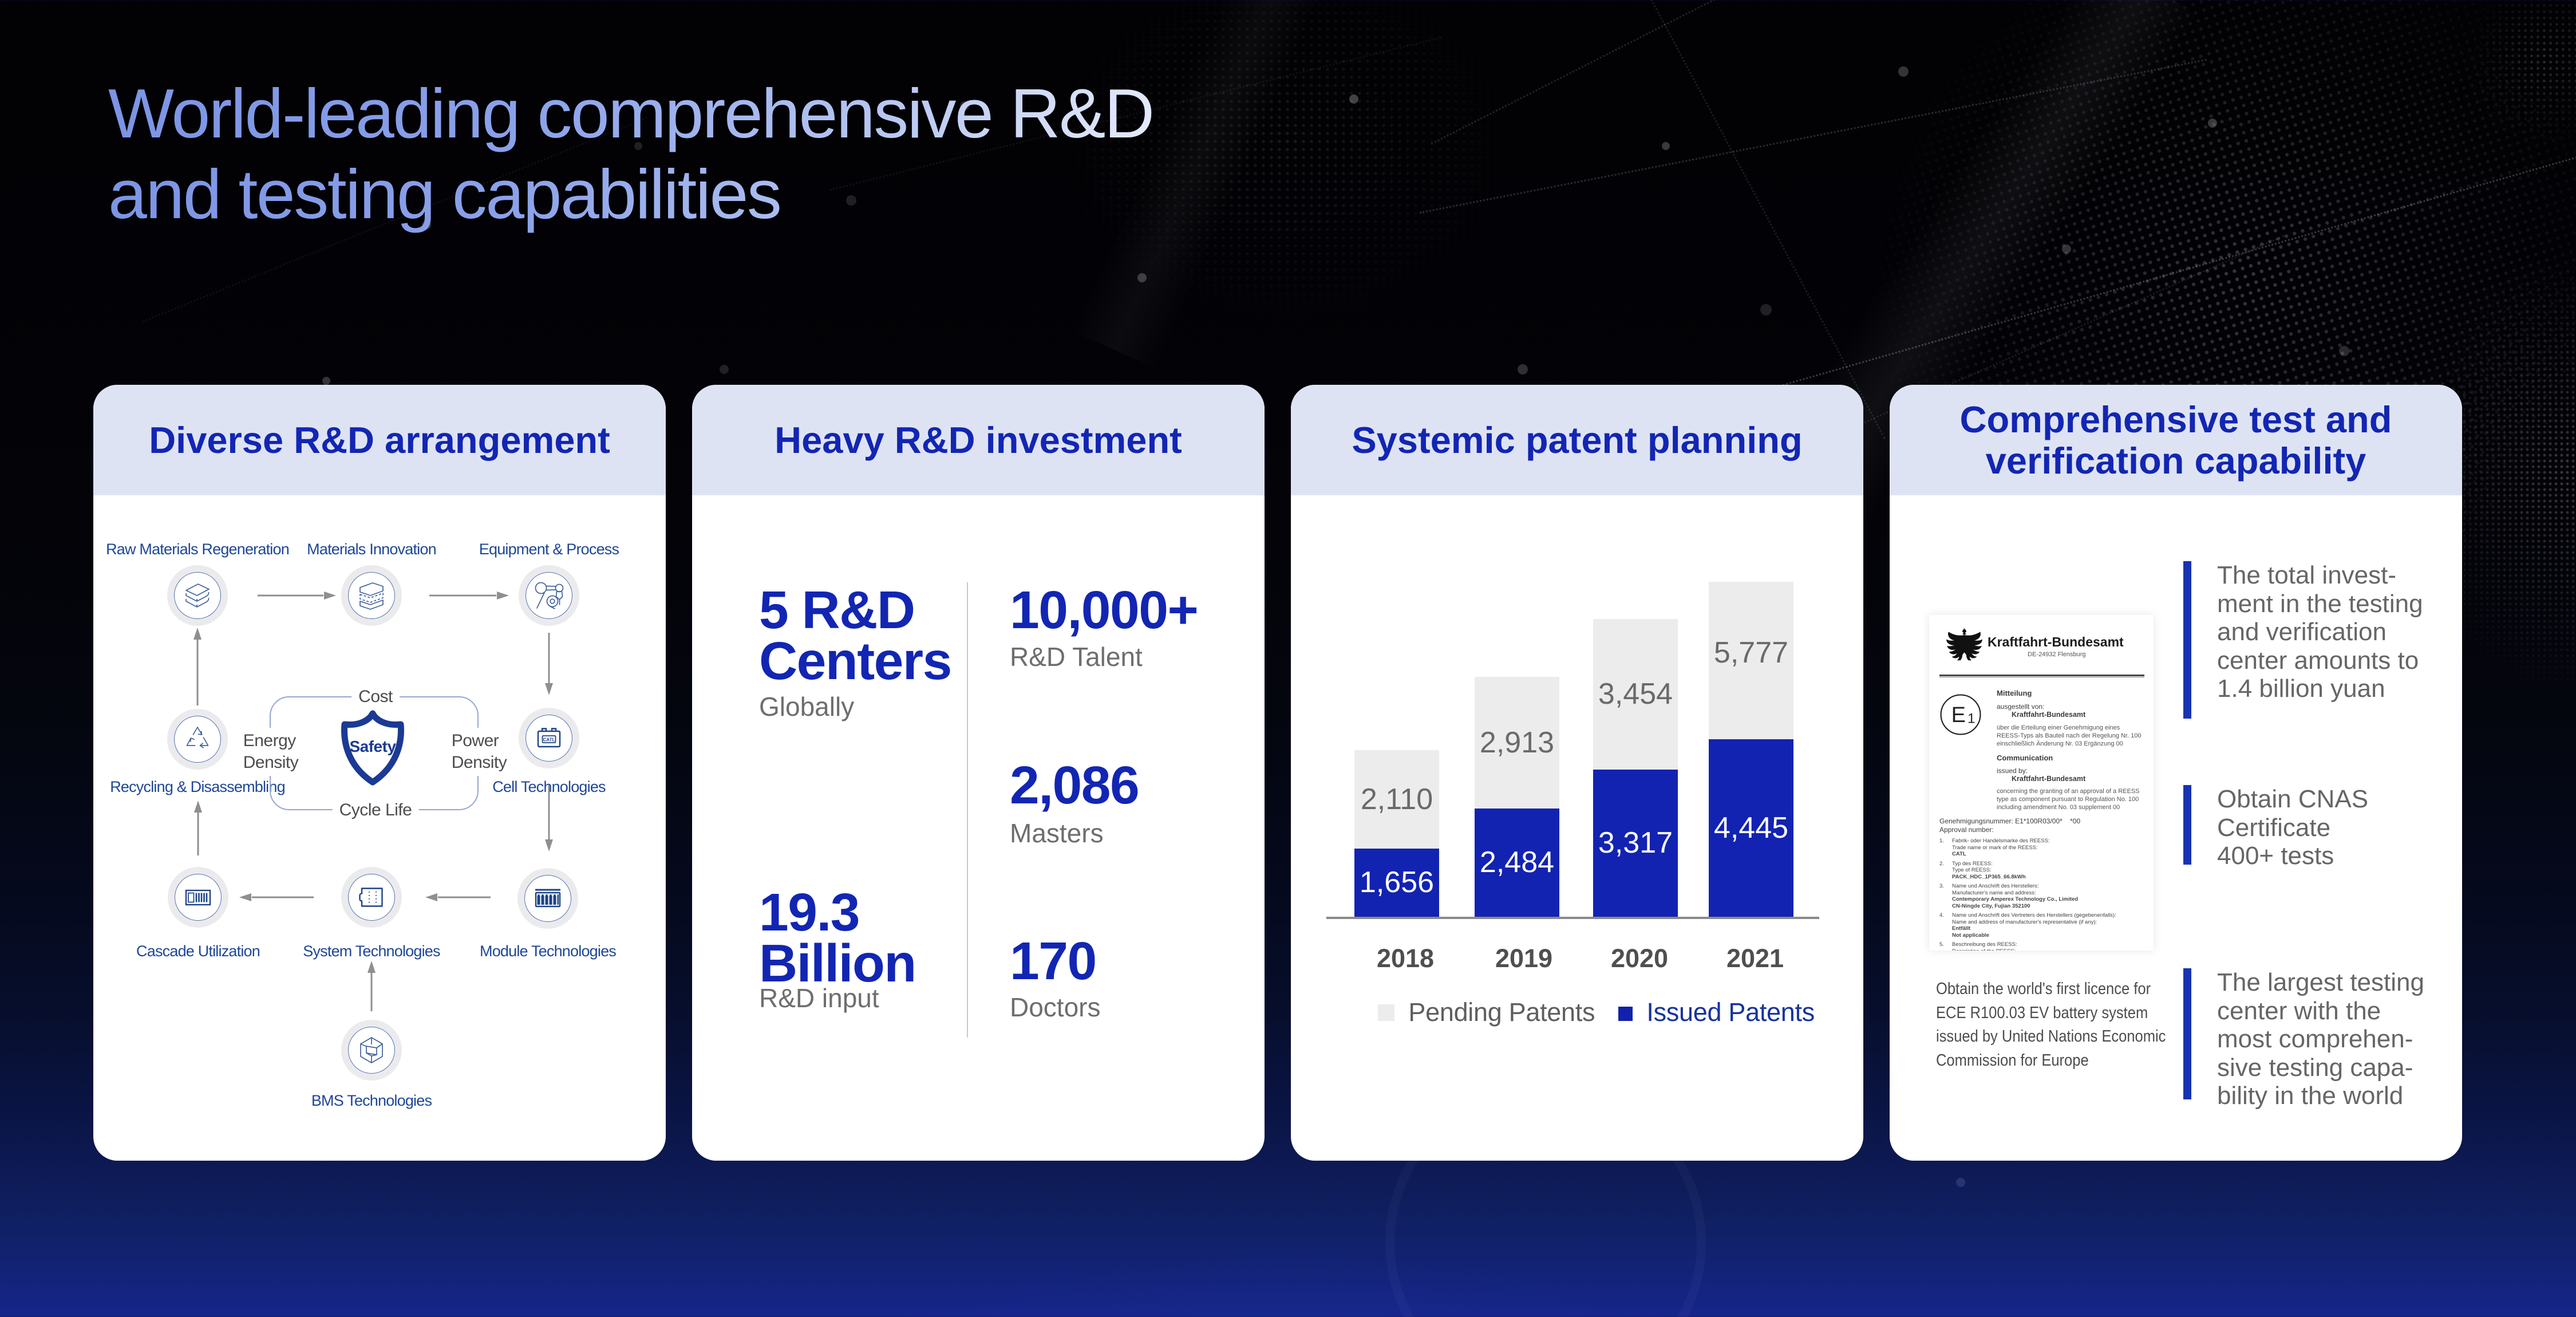 Image resolution: width=2576 pixels, height=1317 pixels. I want to click on svg-text: E, so click(1958, 715).